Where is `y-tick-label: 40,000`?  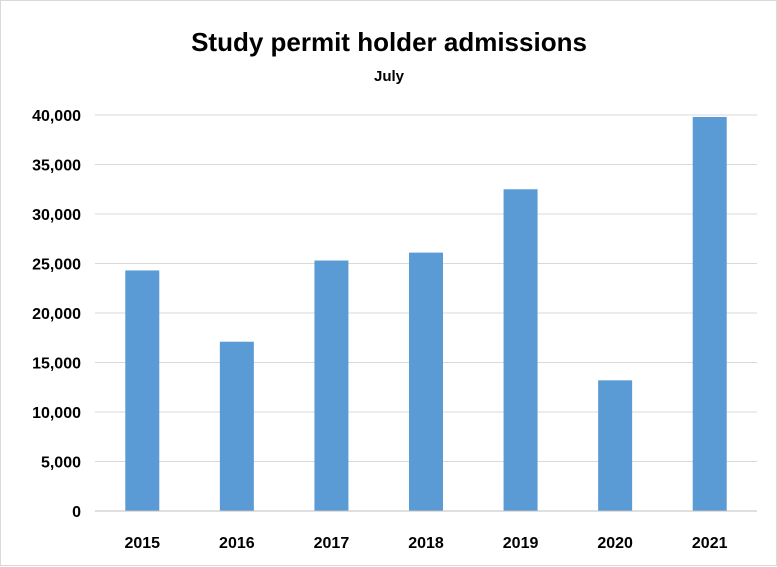
y-tick-label: 40,000 is located at coordinates (56, 116).